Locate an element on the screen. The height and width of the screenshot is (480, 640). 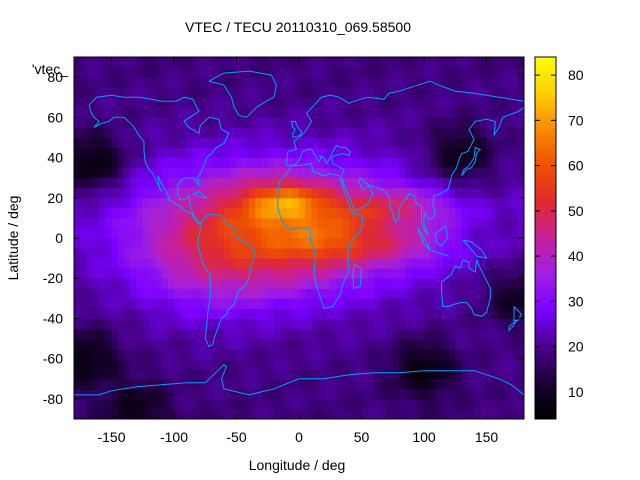
y-tick-label: 20 is located at coordinates (55, 198).